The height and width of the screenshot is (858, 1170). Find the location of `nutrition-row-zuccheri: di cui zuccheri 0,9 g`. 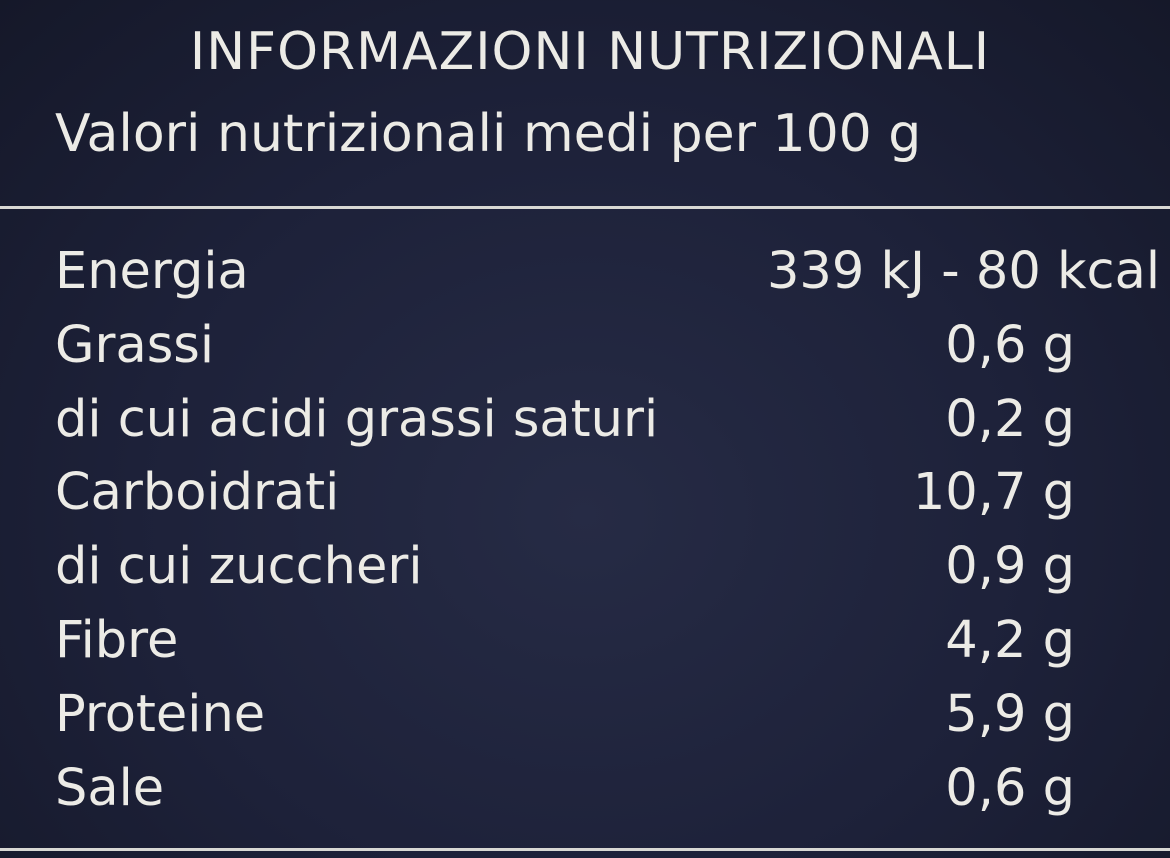

nutrition-row-zuccheri: di cui zuccheri 0,9 g is located at coordinates (565, 572).